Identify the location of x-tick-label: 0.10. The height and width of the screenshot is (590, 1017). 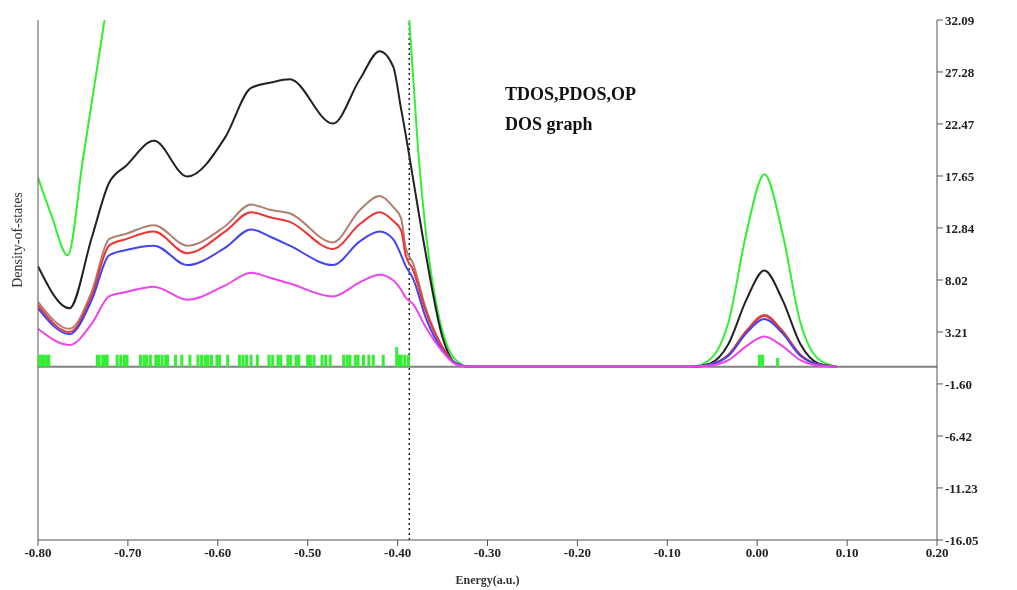
(847, 553).